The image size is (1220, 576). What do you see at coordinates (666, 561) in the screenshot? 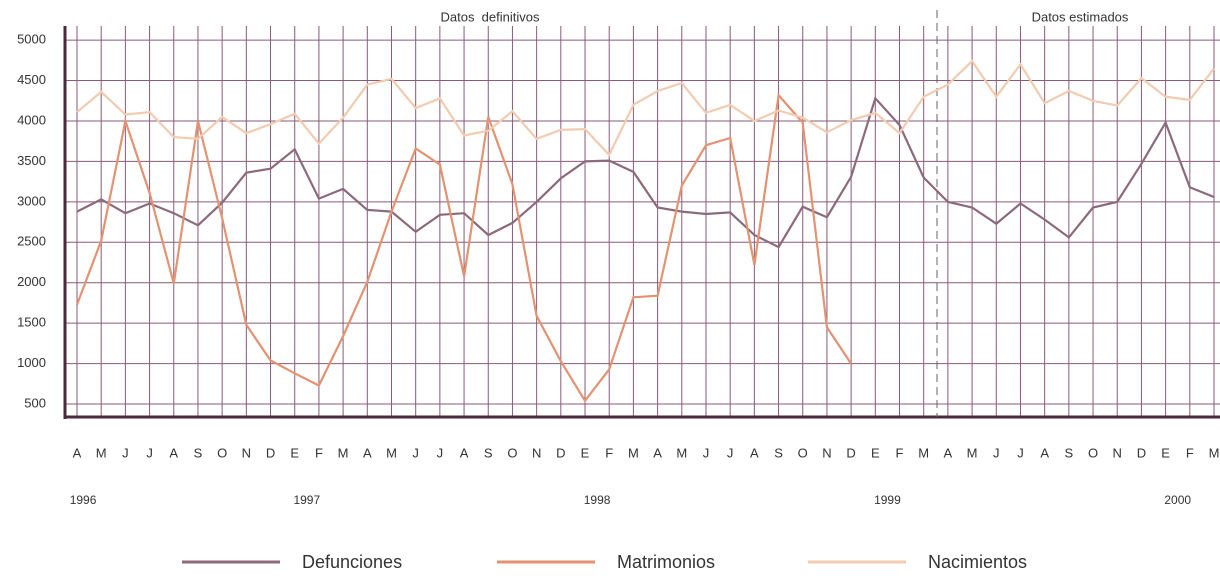
I see `legend-label: Matrimonios` at bounding box center [666, 561].